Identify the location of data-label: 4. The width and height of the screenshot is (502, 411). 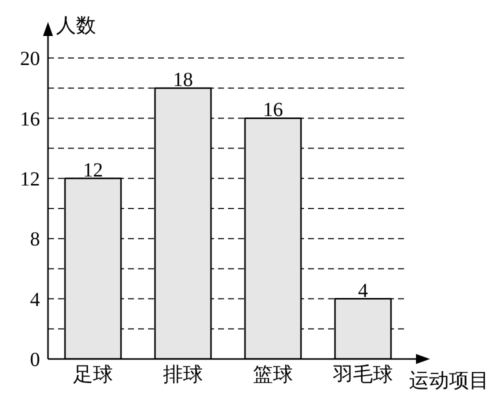
(363, 291).